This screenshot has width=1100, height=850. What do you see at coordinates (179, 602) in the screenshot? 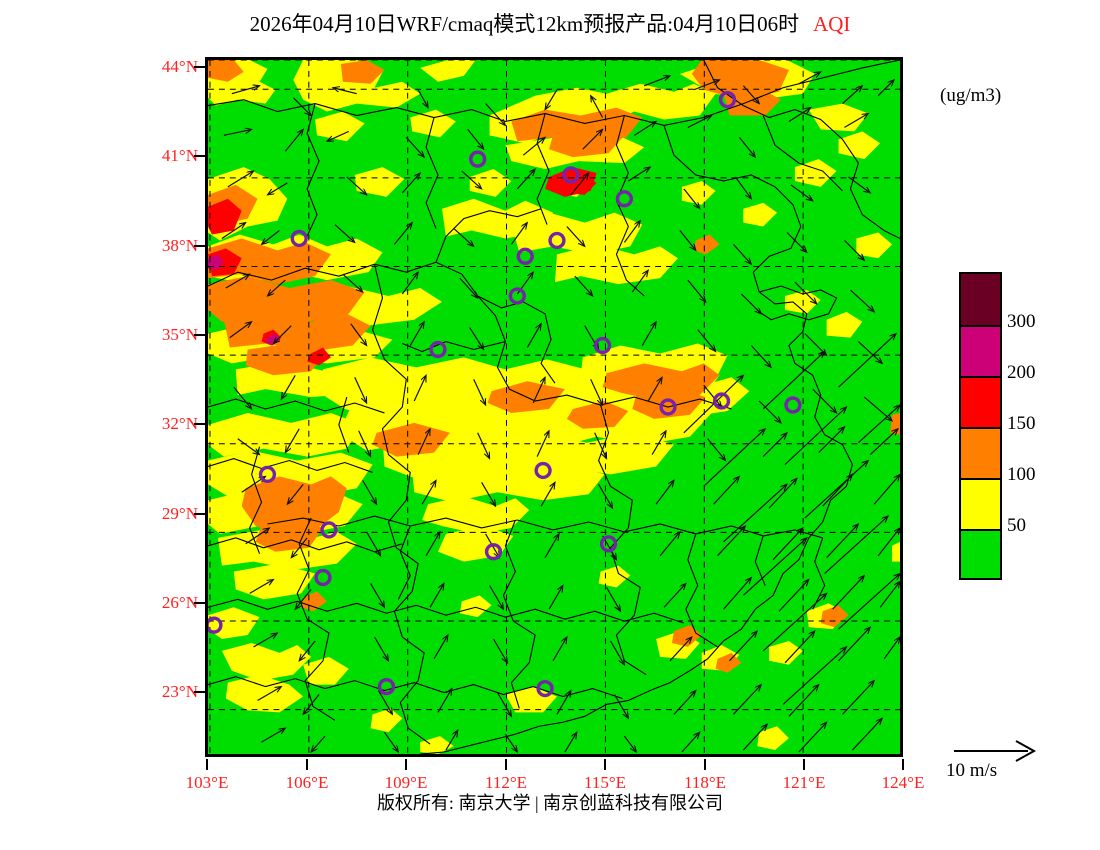
I see `y-tick-label-26n: 26°N` at bounding box center [179, 602].